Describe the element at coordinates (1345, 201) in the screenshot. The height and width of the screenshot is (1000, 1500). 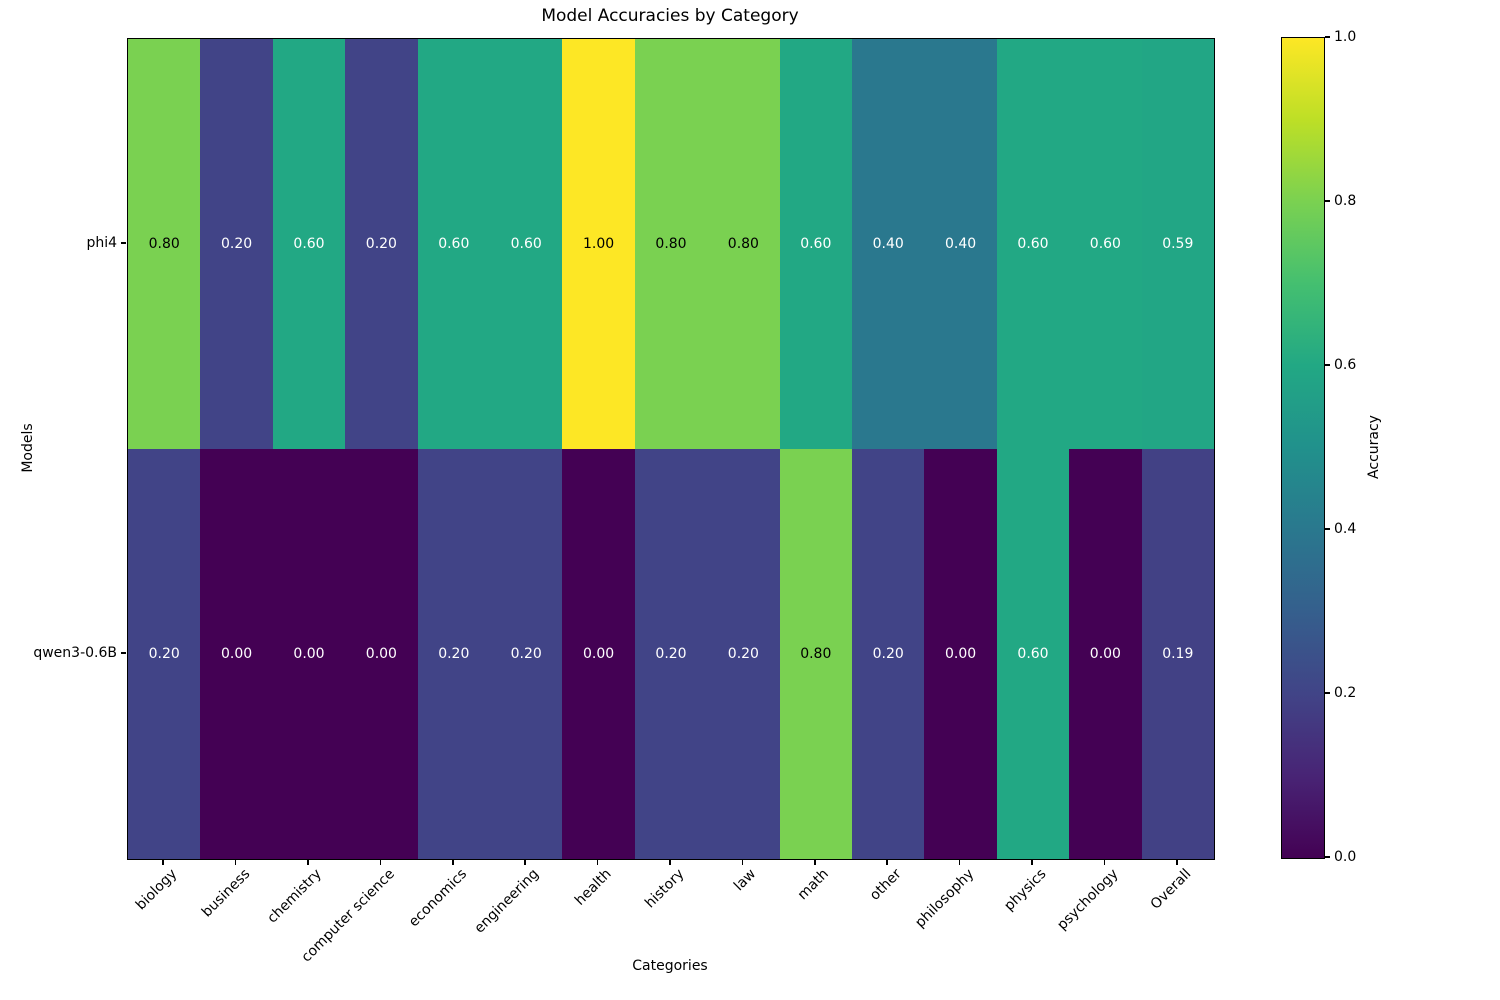
I see `colorbar-tick-label: 0.8` at that location.